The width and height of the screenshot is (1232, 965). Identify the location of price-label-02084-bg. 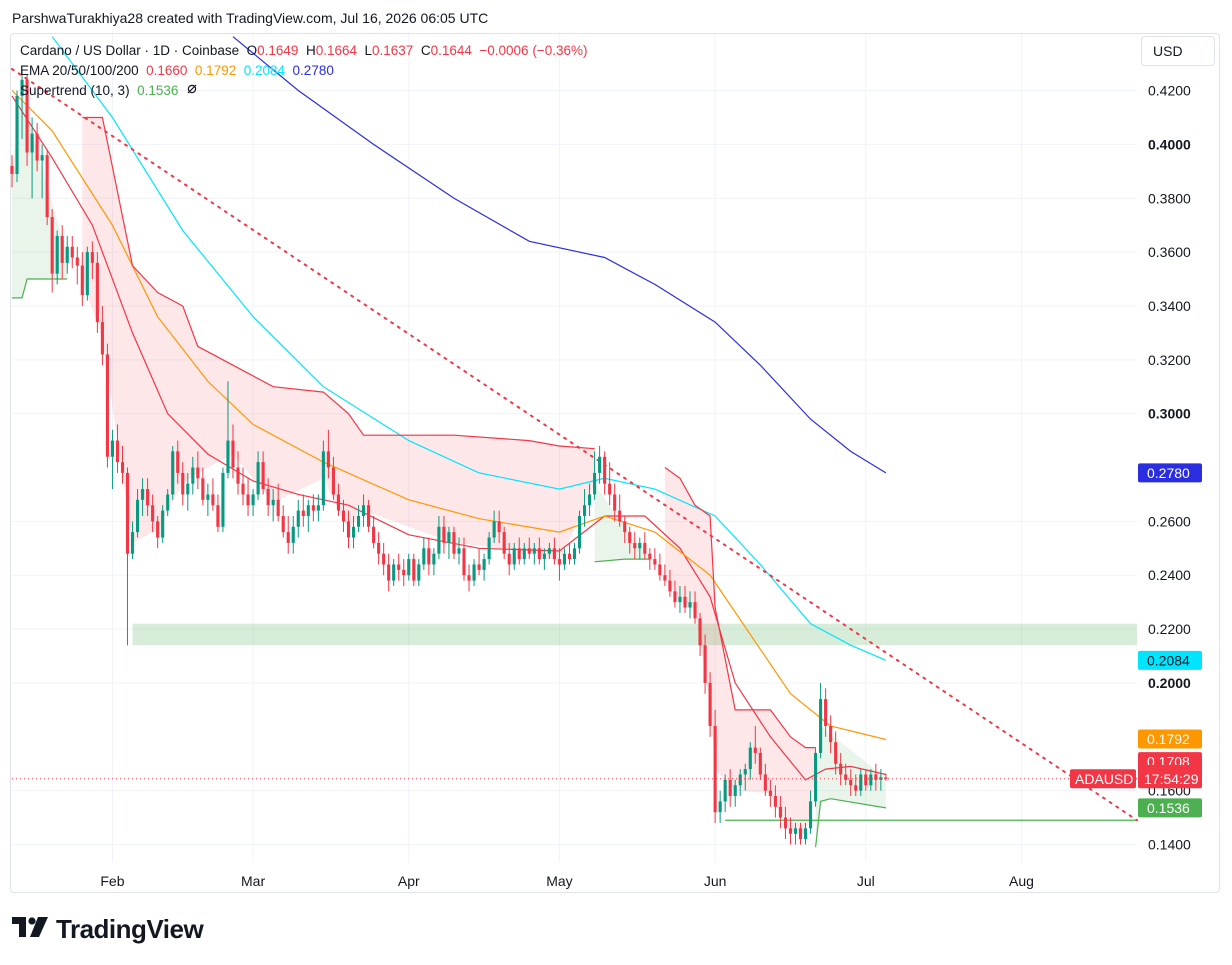
(1170, 660).